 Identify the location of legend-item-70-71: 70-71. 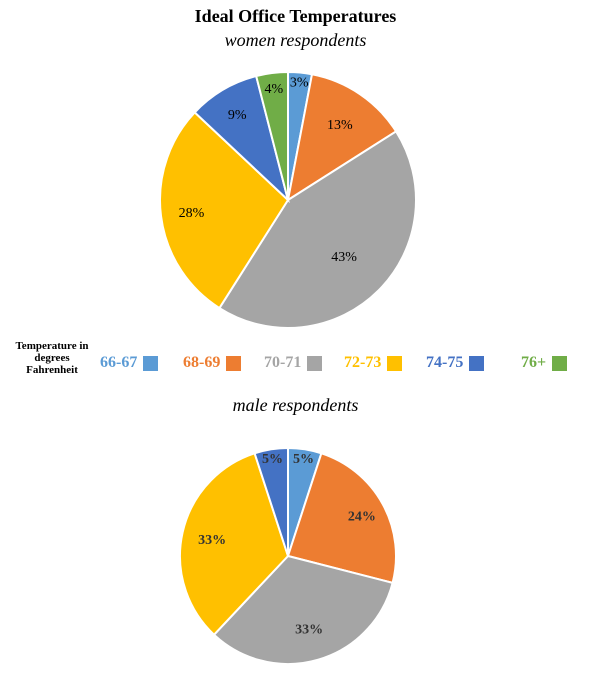
(293, 363).